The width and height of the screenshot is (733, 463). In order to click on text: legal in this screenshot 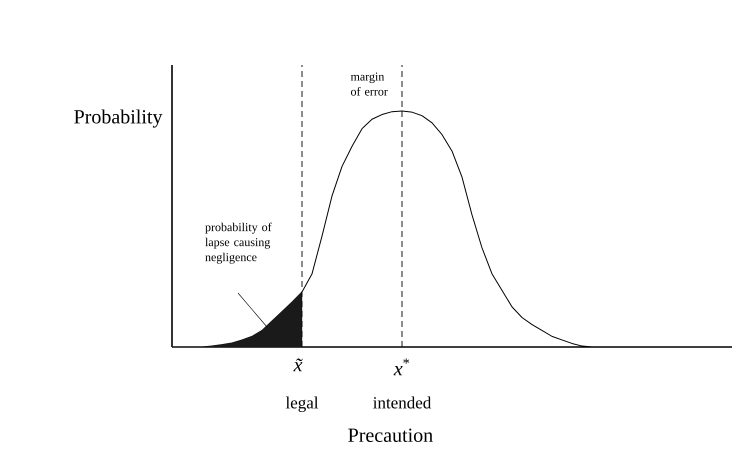, I will do `click(302, 404)`.